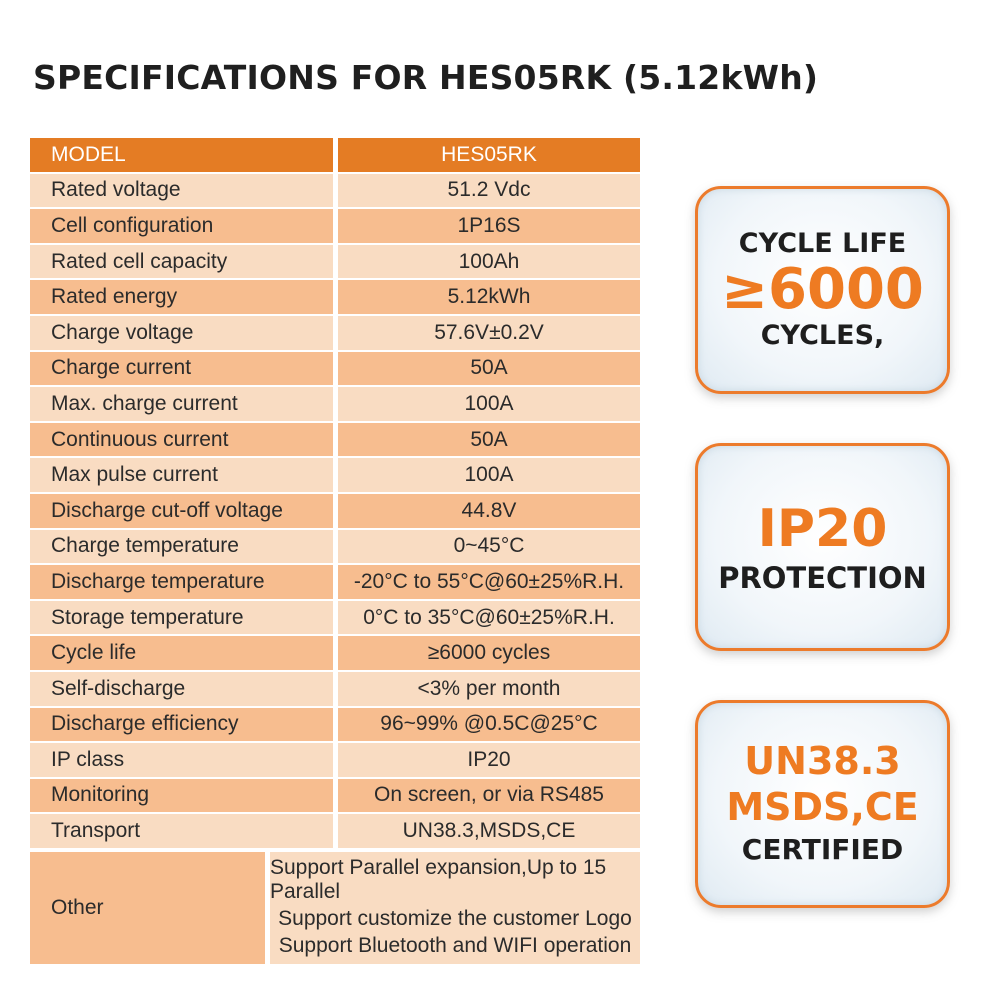 The height and width of the screenshot is (1000, 1000). Describe the element at coordinates (181, 405) in the screenshot. I see `row-label: Max. charge current` at that location.